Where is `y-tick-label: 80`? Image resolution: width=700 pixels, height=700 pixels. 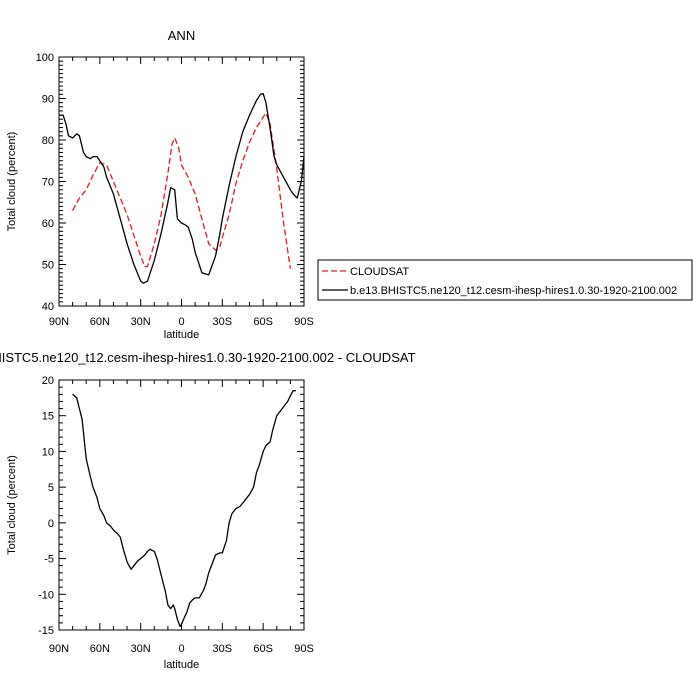 y-tick-label: 80 is located at coordinates (48, 141).